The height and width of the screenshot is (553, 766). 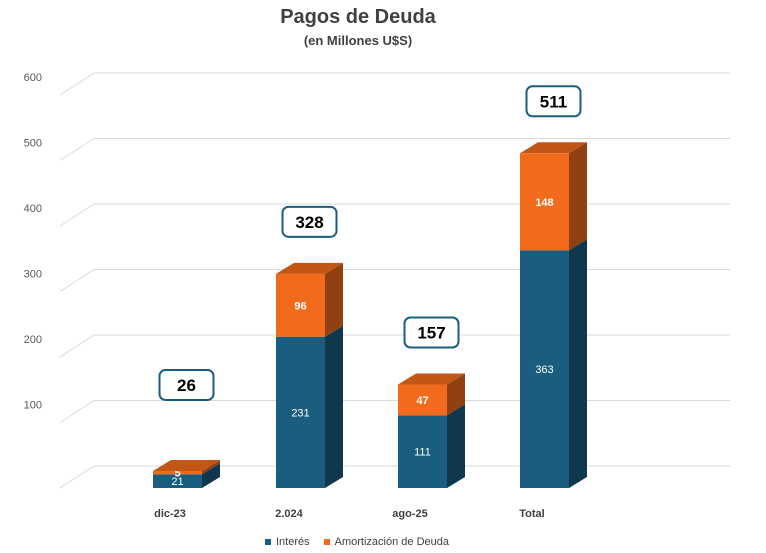 What do you see at coordinates (33, 78) in the screenshot?
I see `y-tick-label: 600` at bounding box center [33, 78].